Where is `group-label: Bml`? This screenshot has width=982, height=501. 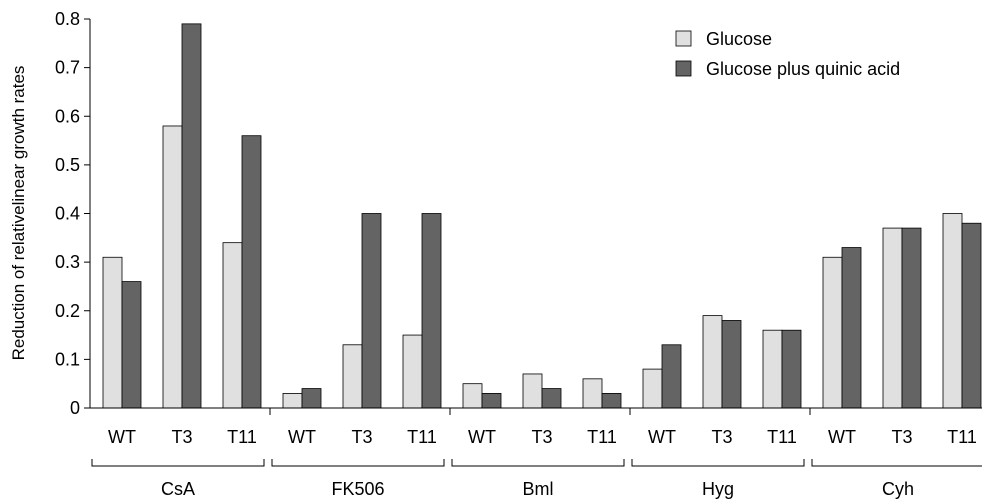 group-label: Bml is located at coordinates (538, 489).